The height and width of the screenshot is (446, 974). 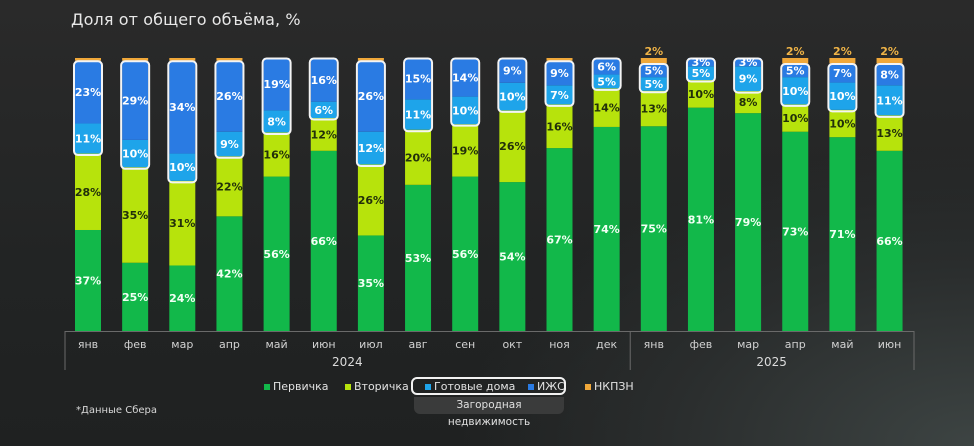 What do you see at coordinates (701, 219) in the screenshot?
I see `data-label-primary: 81%` at bounding box center [701, 219].